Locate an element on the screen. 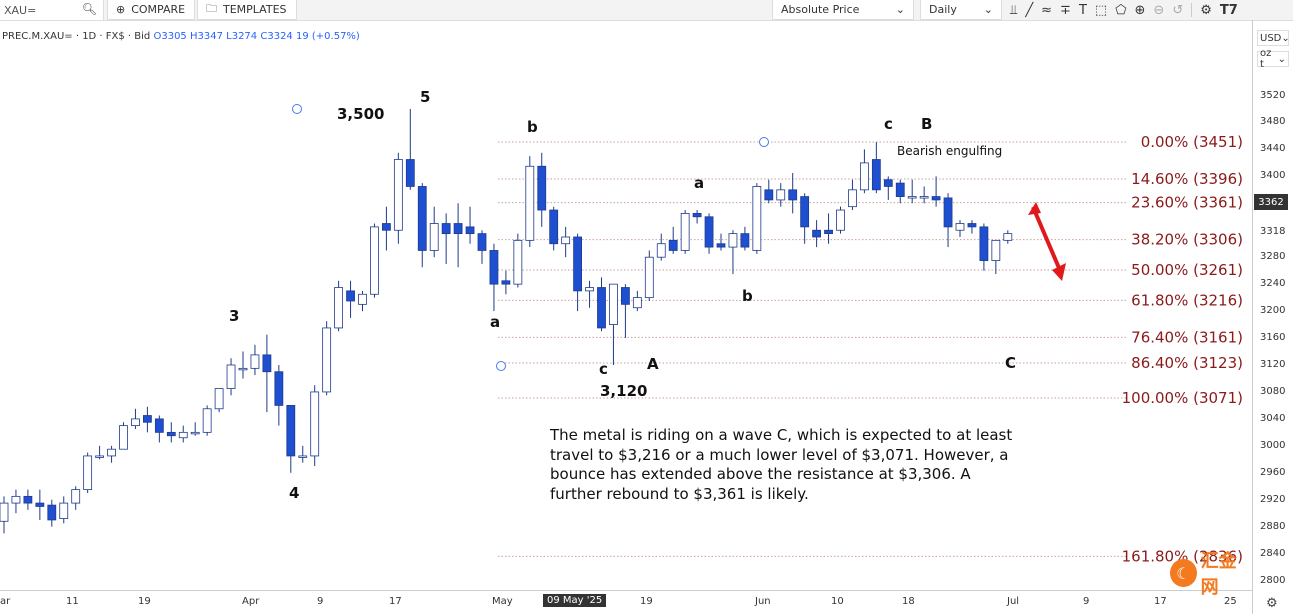 The image size is (1293, 615). wave-icon: ≈ is located at coordinates (1047, 10).